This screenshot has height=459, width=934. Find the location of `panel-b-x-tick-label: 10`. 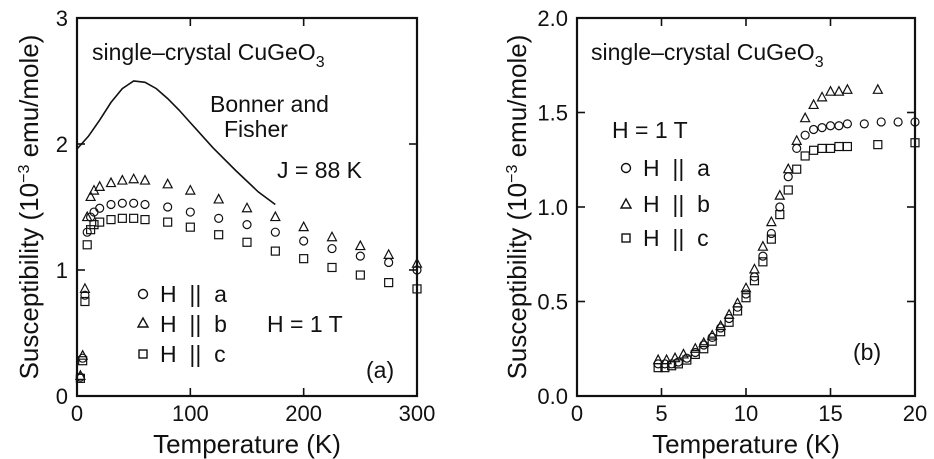

panel-b-x-tick-label: 10 is located at coordinates (746, 413).